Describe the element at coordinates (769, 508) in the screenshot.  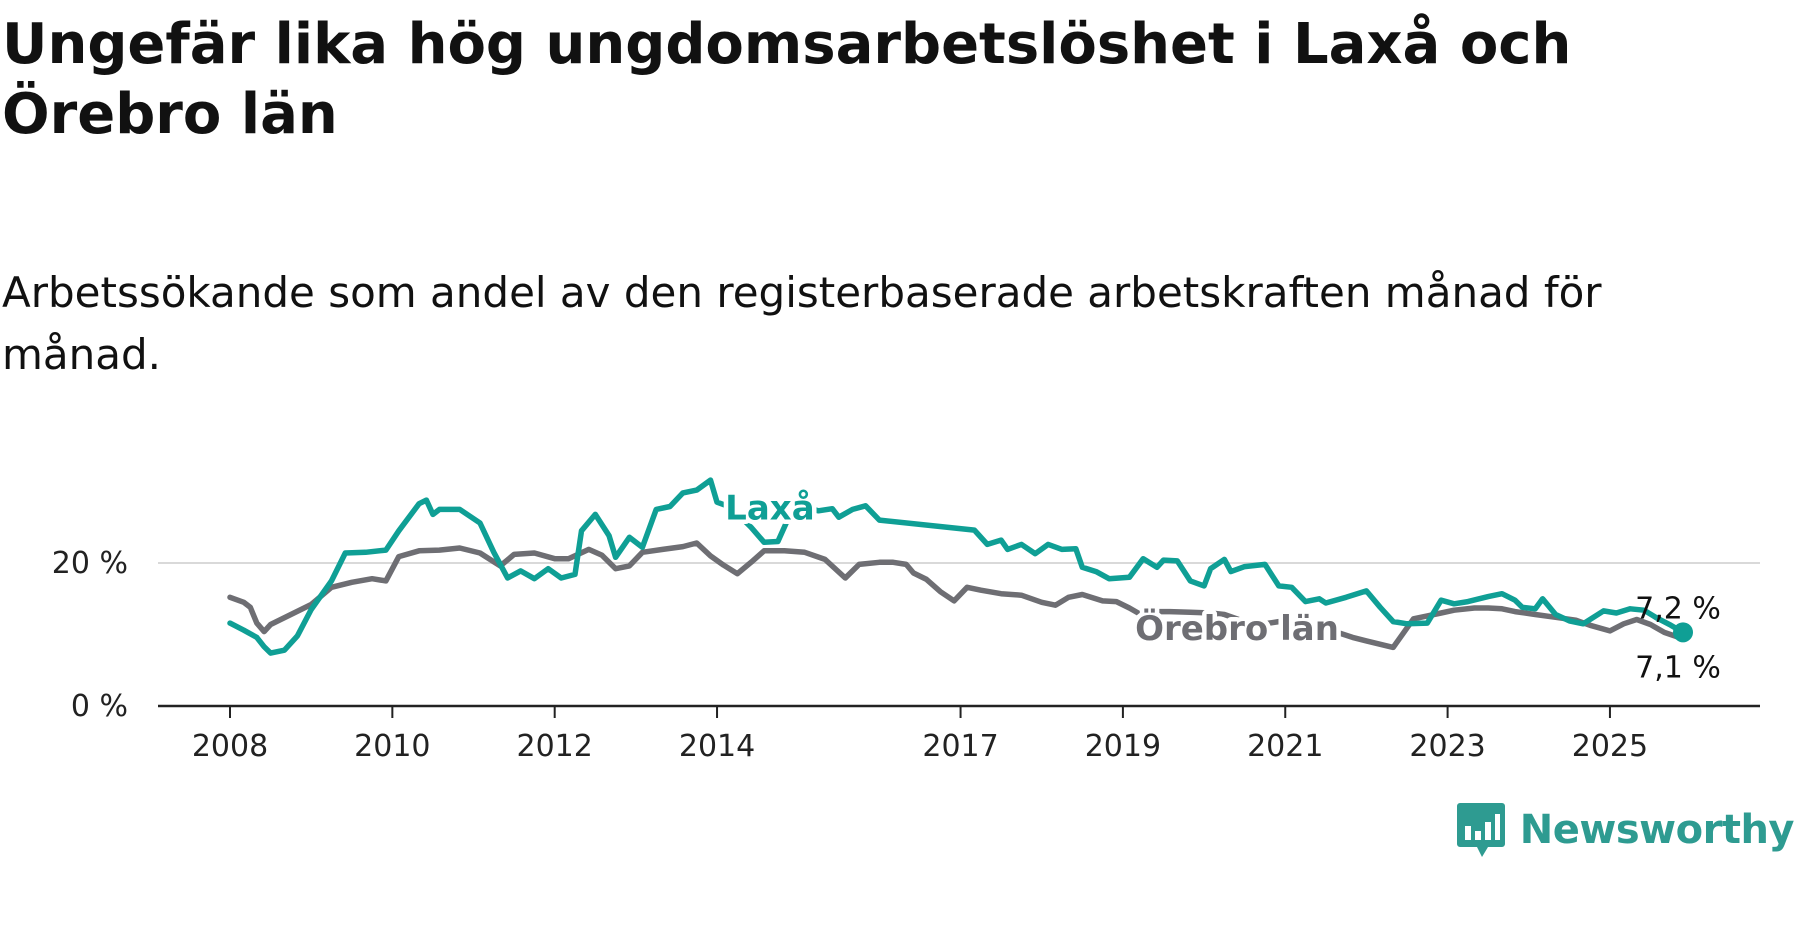
I see `laxa-series-label: Laxå` at that location.